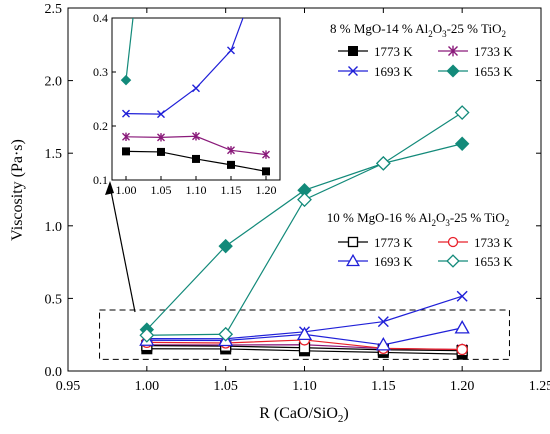 This screenshot has height=434, width=550. I want to click on y-tick-label: 1.5, so click(54, 154).